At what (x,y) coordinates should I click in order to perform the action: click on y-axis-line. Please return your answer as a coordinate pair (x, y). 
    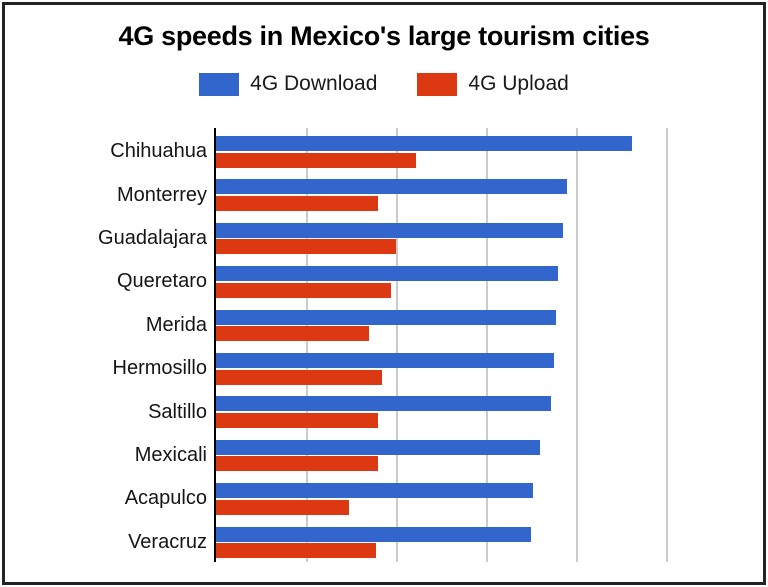
    Looking at the image, I should click on (215, 345).